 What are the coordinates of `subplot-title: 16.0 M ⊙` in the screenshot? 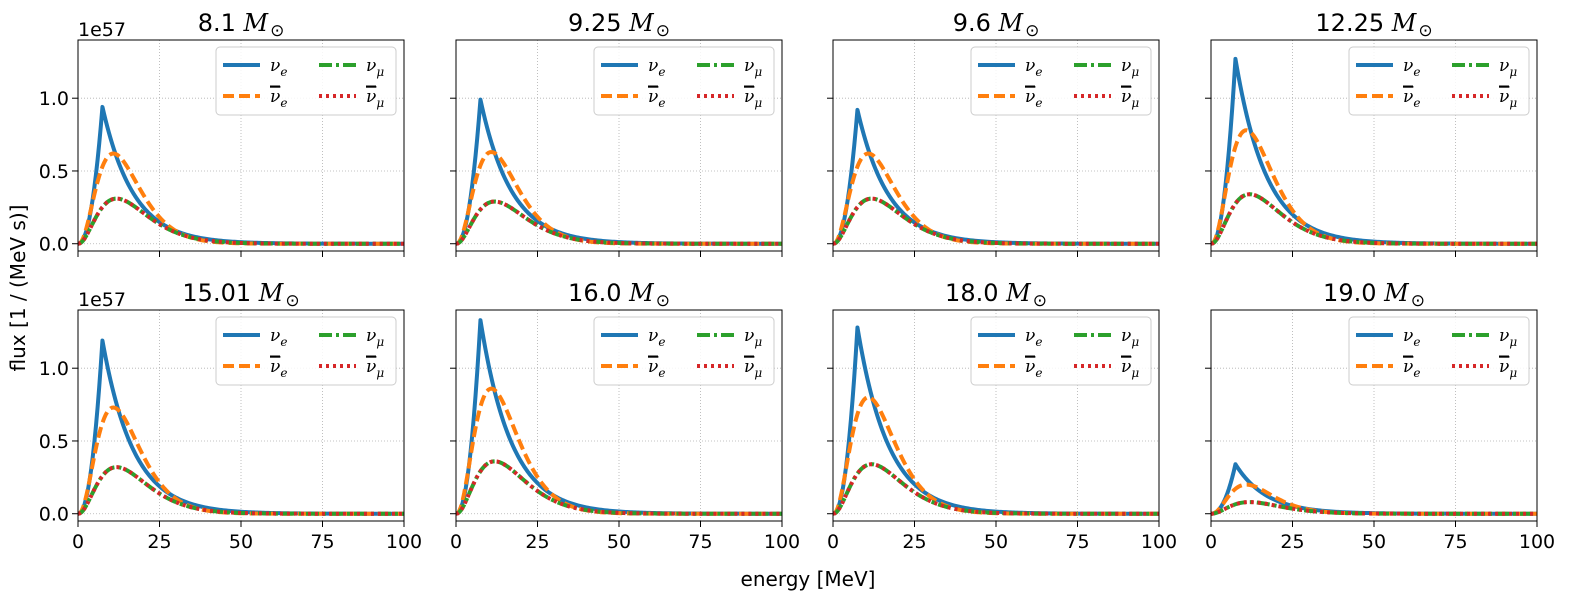 It's located at (619, 295).